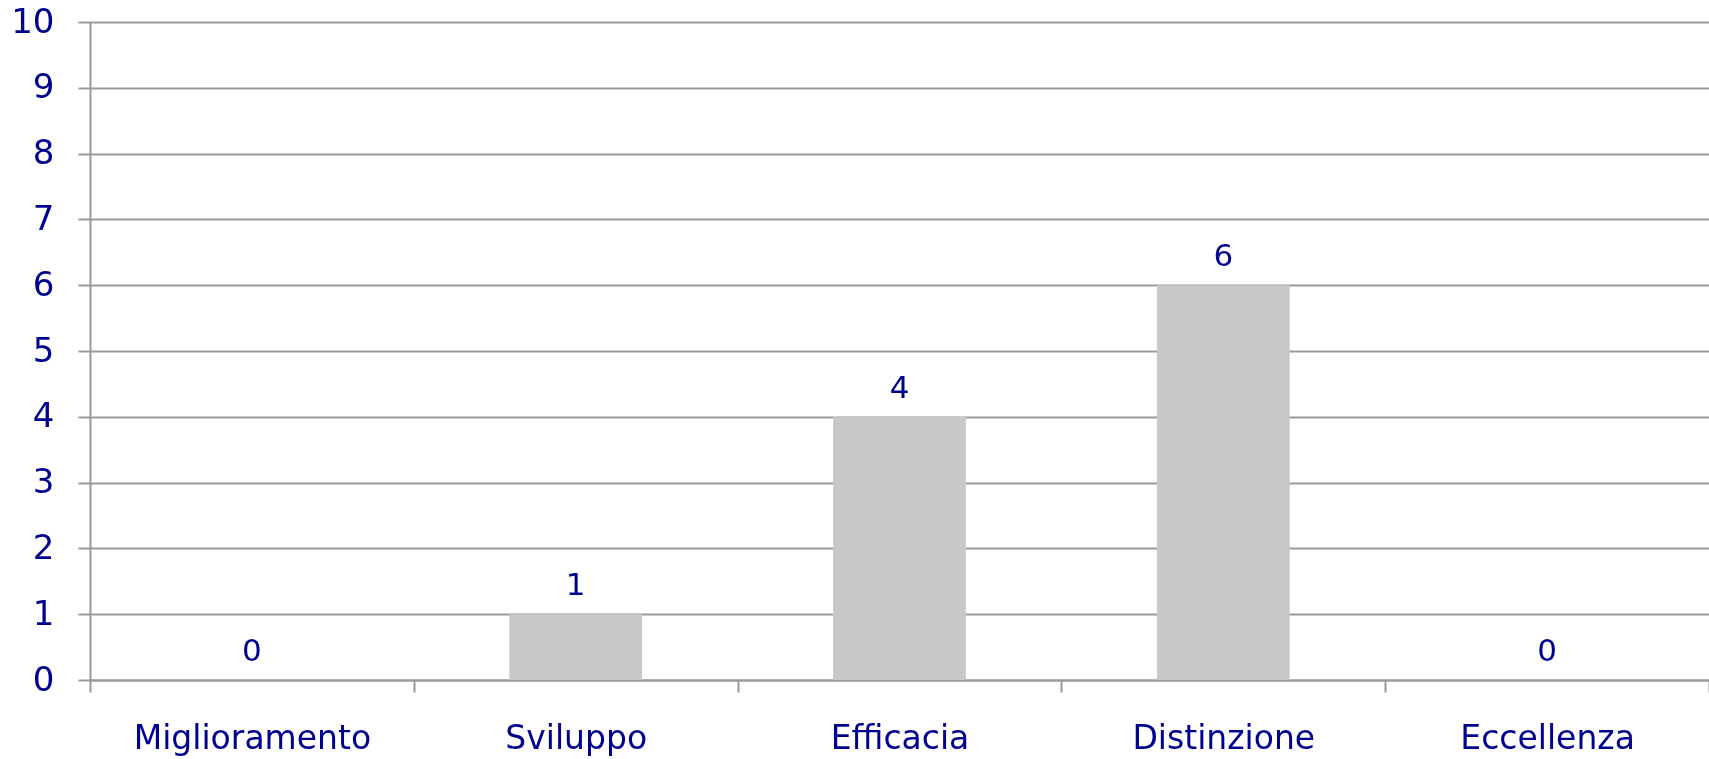  I want to click on data-label: 1, so click(575, 584).